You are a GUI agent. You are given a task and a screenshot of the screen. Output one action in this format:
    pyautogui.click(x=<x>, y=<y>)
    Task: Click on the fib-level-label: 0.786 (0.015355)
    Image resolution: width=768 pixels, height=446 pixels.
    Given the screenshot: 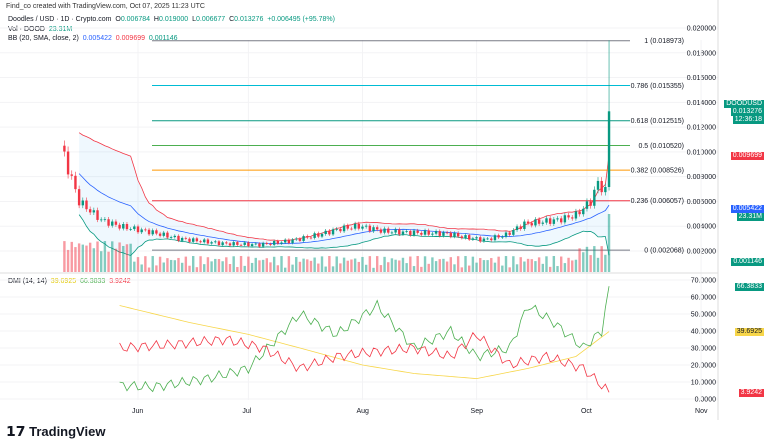 What is the action you would take?
    pyautogui.click(x=657, y=86)
    